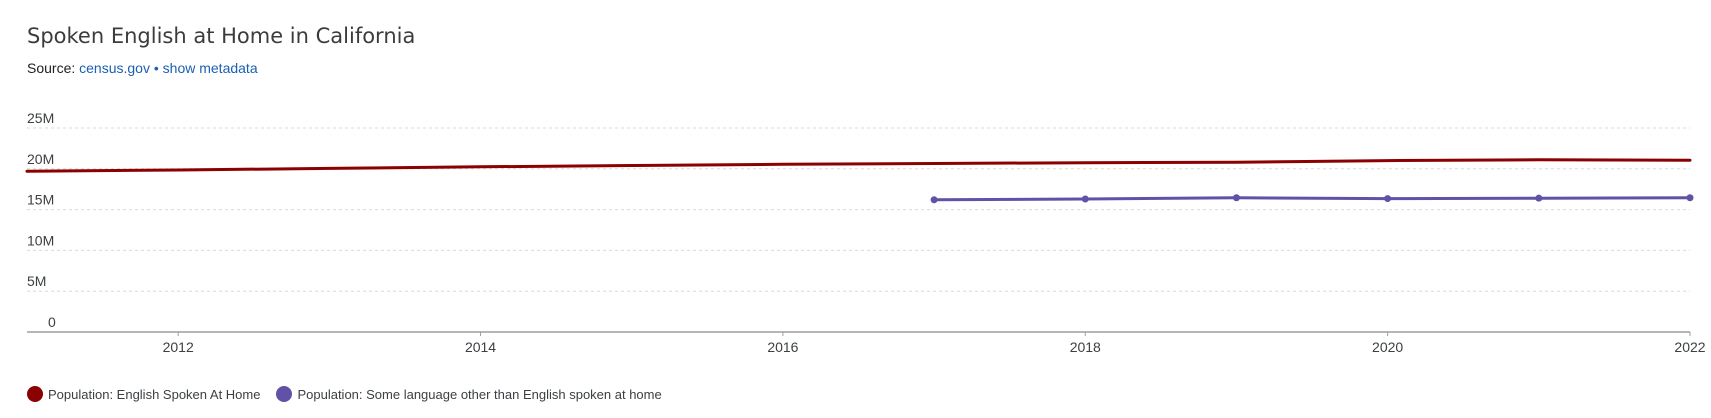 The image size is (1711, 418). What do you see at coordinates (40, 159) in the screenshot?
I see `y-tick-label: 20M` at bounding box center [40, 159].